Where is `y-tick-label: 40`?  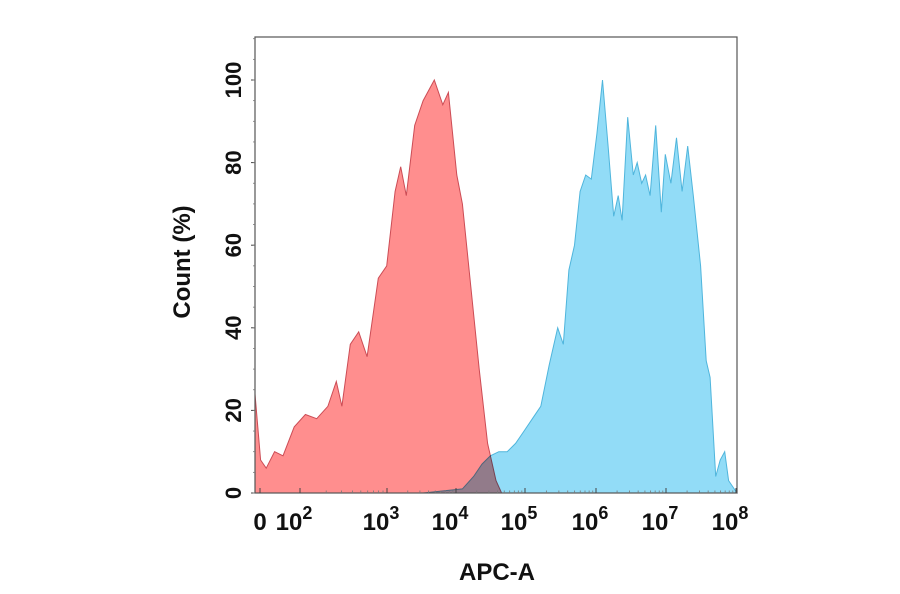
y-tick-label: 40 is located at coordinates (233, 328).